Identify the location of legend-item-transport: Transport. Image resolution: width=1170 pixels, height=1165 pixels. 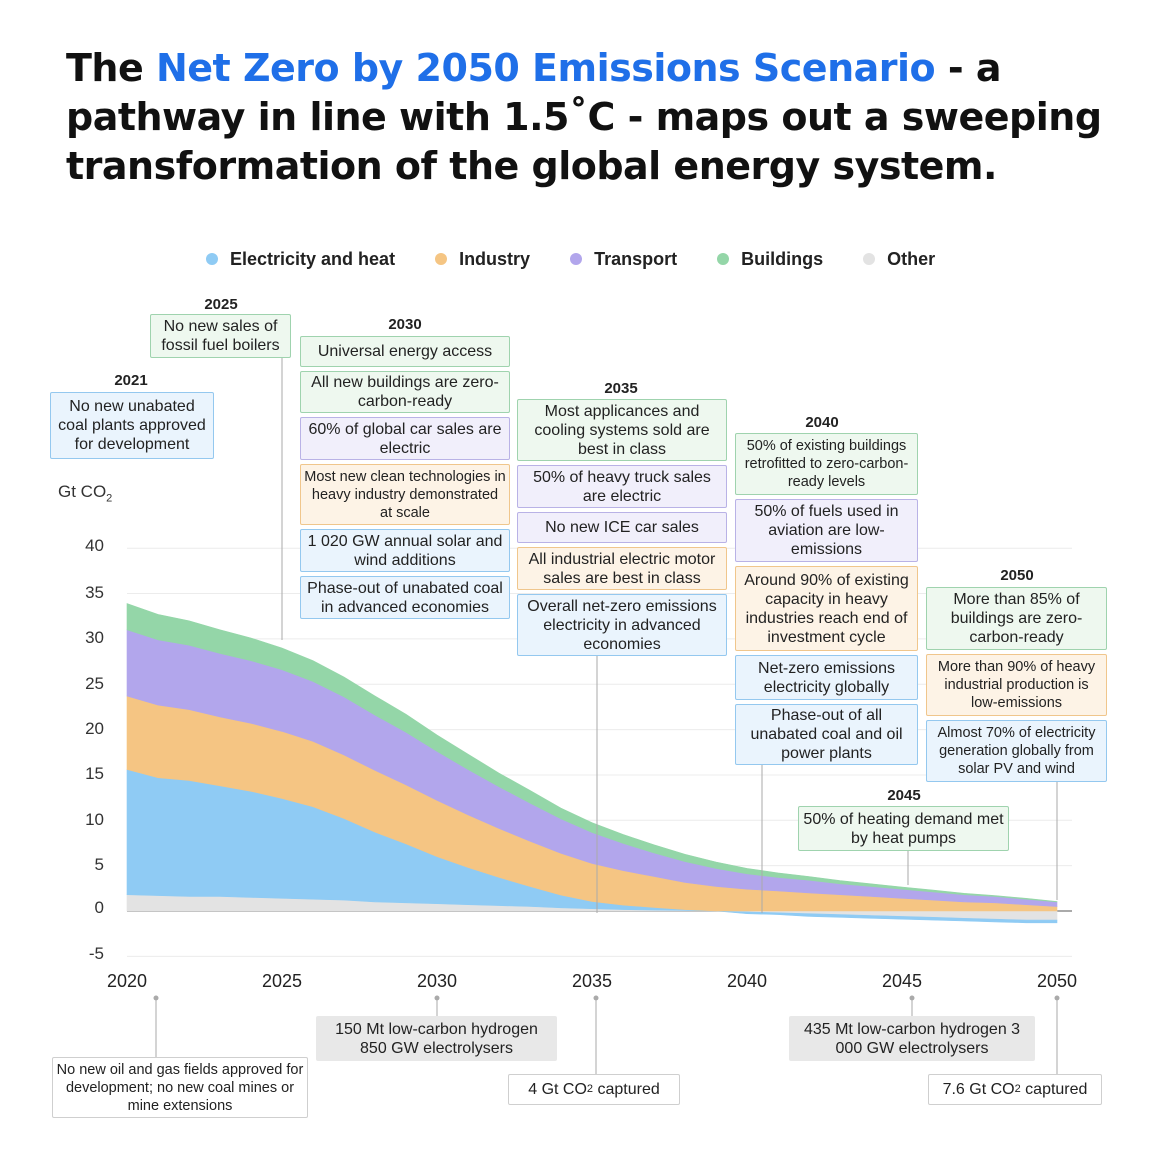
(623, 259).